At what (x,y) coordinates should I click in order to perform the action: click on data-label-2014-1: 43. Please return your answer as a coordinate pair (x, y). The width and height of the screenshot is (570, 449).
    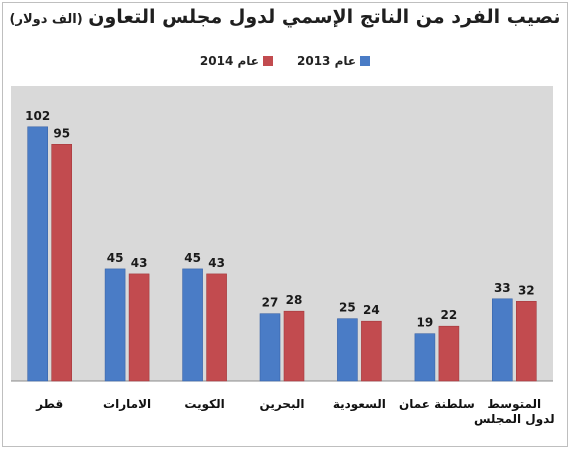
    Looking at the image, I should click on (139, 263).